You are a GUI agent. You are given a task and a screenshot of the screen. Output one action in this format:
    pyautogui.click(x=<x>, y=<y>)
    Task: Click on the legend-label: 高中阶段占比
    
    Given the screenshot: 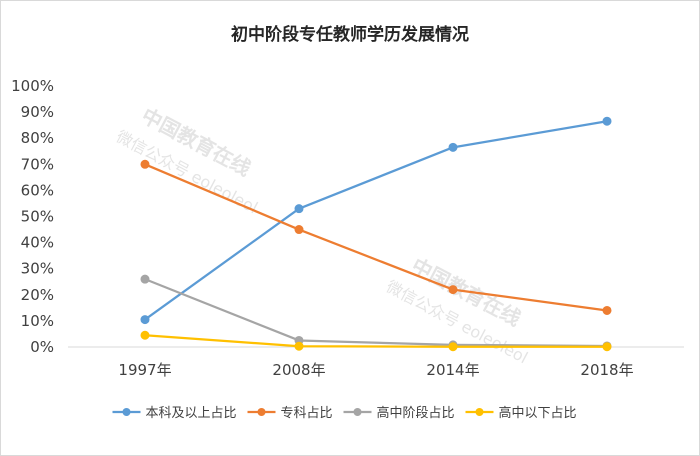 What is the action you would take?
    pyautogui.click(x=416, y=413)
    